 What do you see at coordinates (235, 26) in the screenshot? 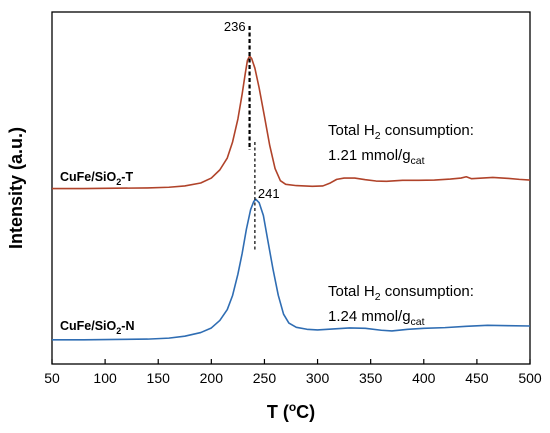
I see `peak-label: 236` at bounding box center [235, 26].